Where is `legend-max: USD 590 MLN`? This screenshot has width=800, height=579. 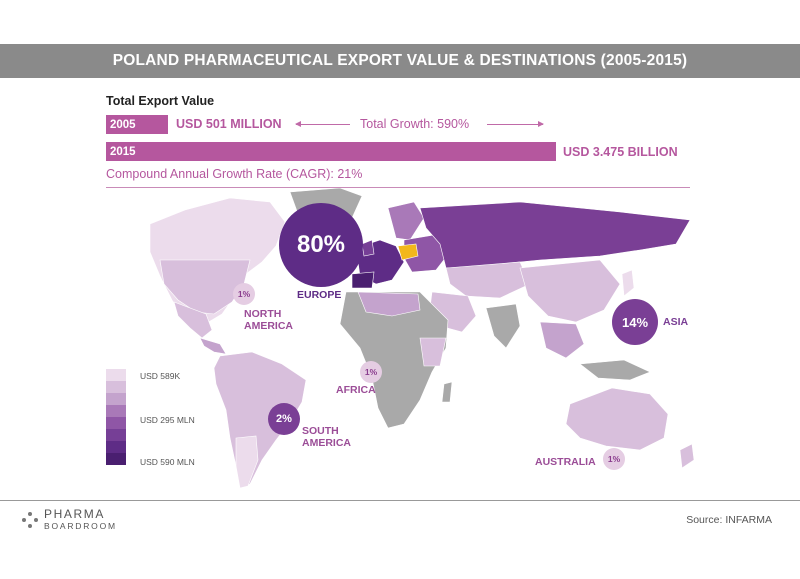
legend-max: USD 590 MLN is located at coordinates (167, 462).